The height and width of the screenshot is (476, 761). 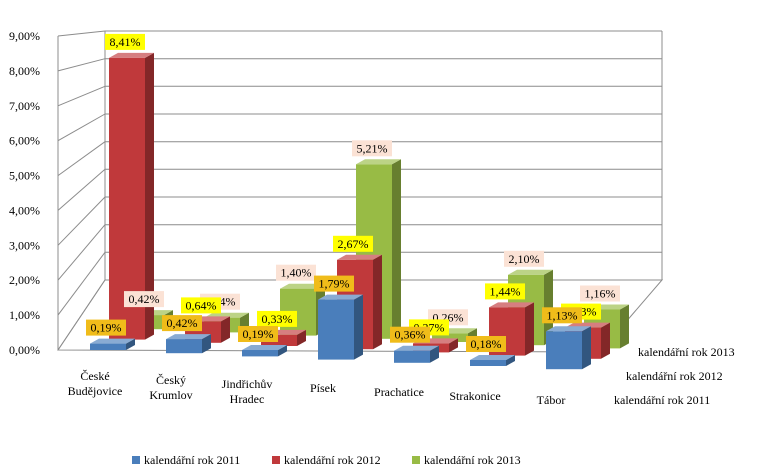 I want to click on y-tick-label: 4,00%, so click(x=24, y=210).